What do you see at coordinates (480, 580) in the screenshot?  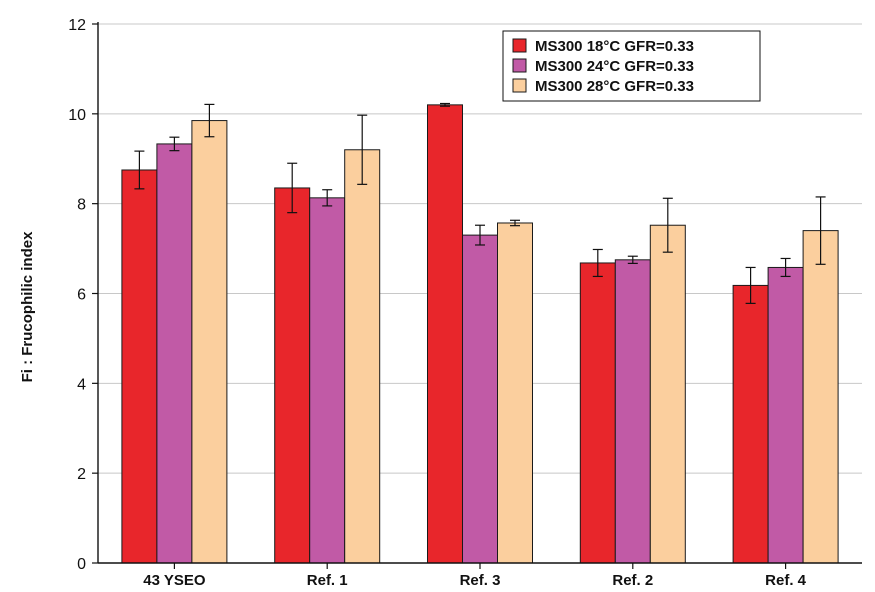 I see `x-category-label: Ref. 3` at bounding box center [480, 580].